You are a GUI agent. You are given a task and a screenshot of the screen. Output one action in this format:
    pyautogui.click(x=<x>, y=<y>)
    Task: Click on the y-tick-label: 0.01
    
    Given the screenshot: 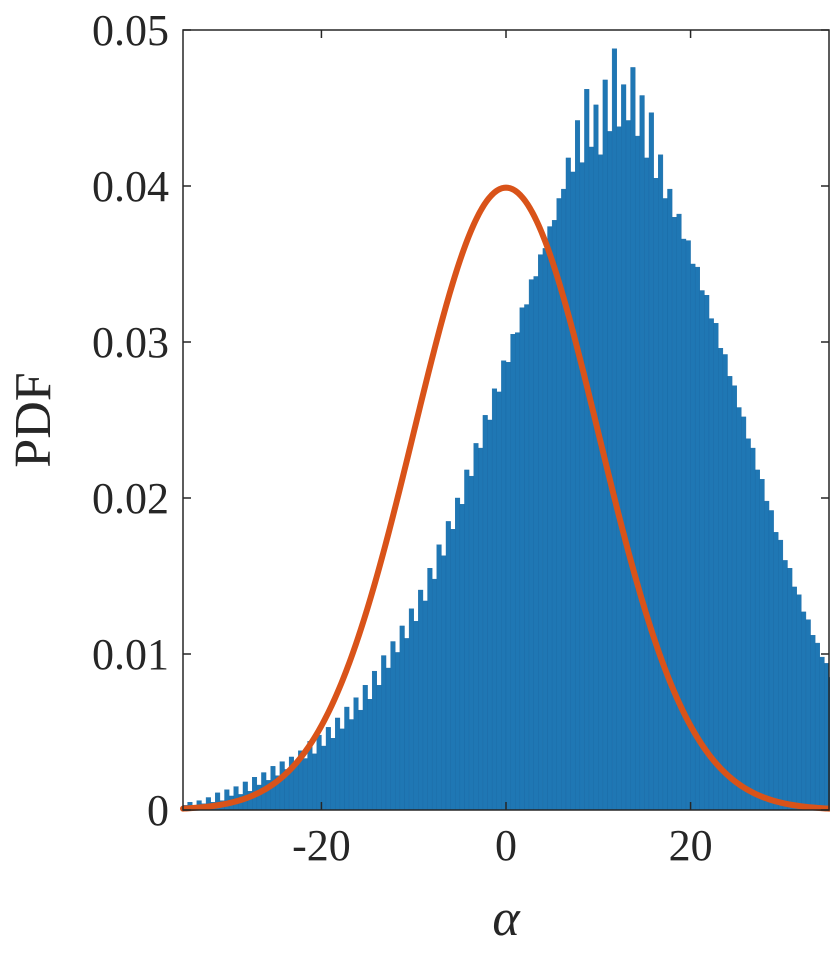 What is the action you would take?
    pyautogui.click(x=130, y=654)
    